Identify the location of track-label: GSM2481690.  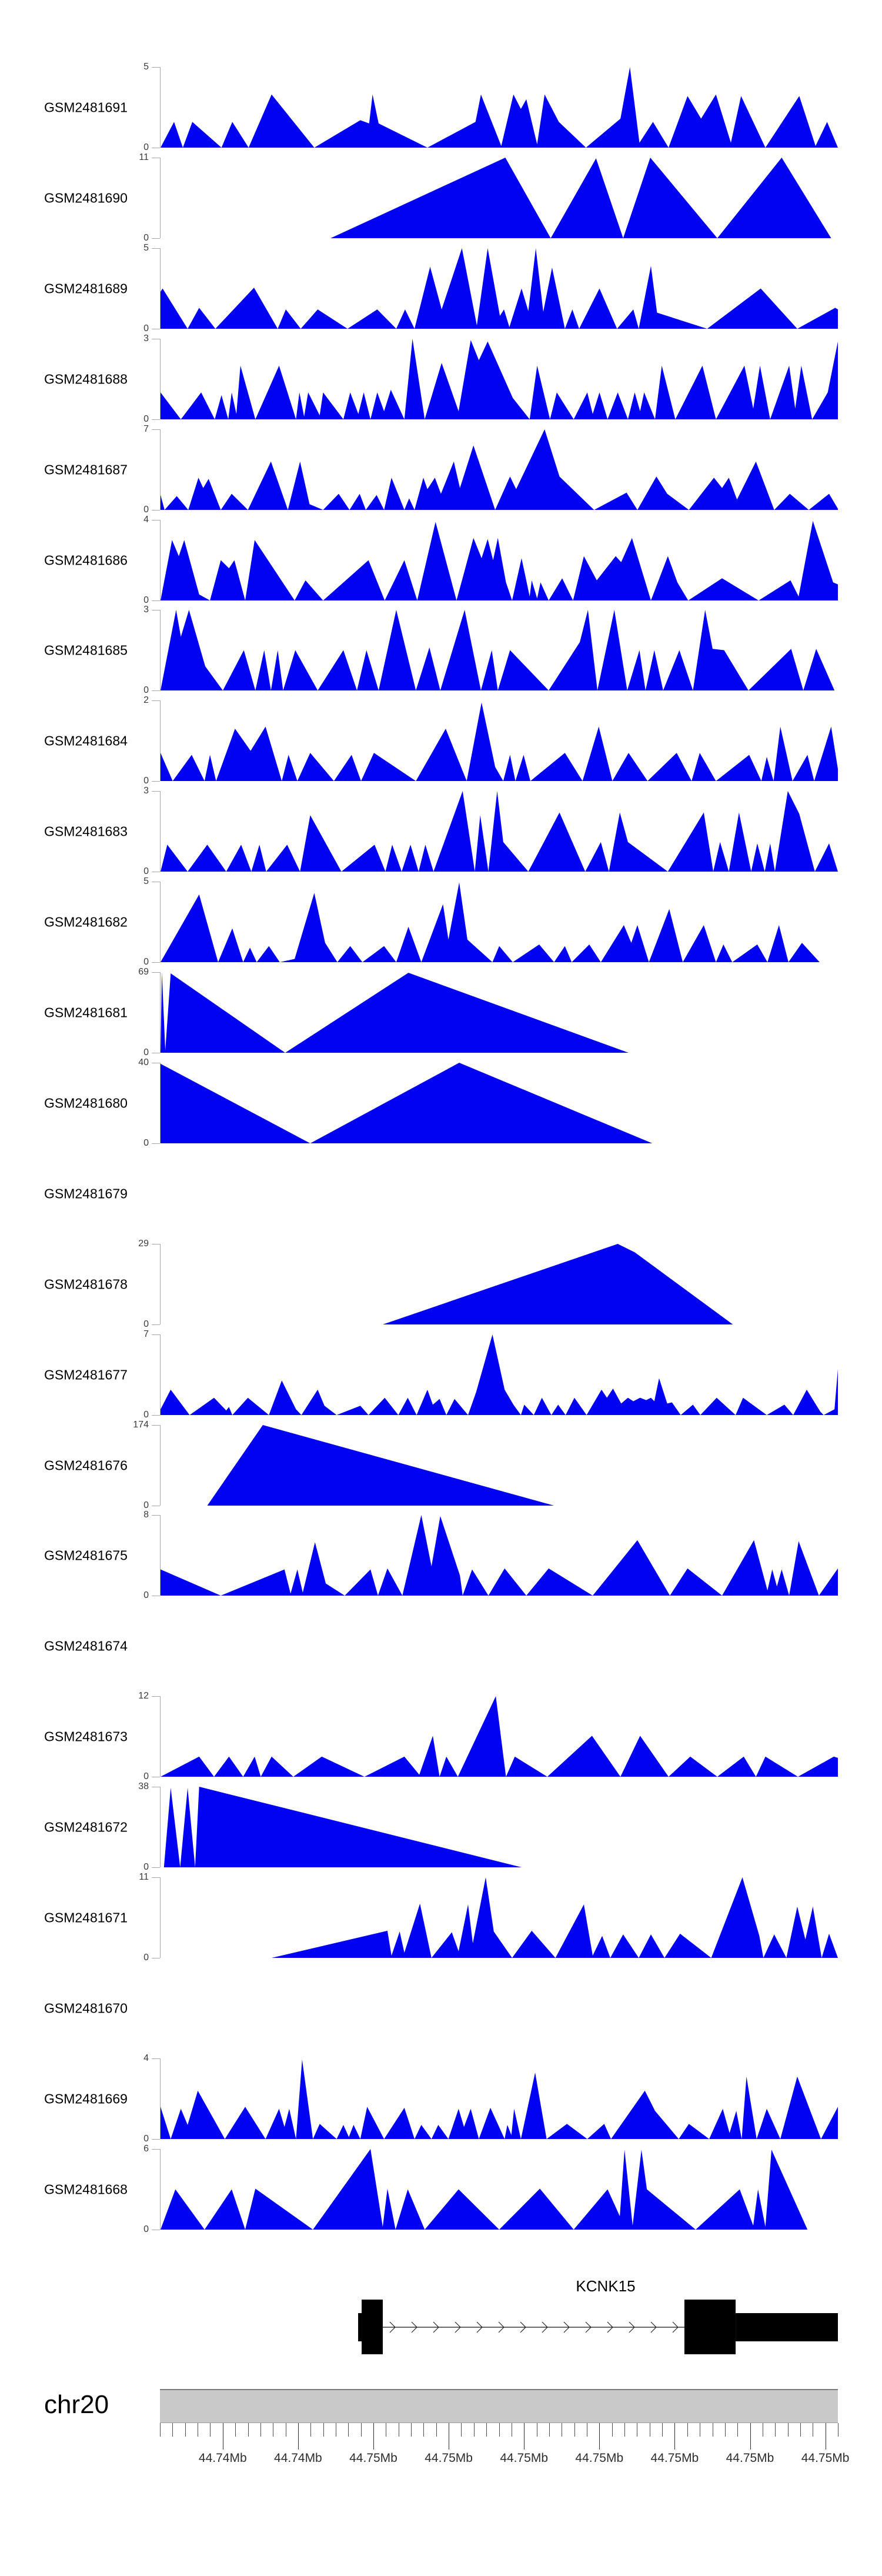
(86, 197).